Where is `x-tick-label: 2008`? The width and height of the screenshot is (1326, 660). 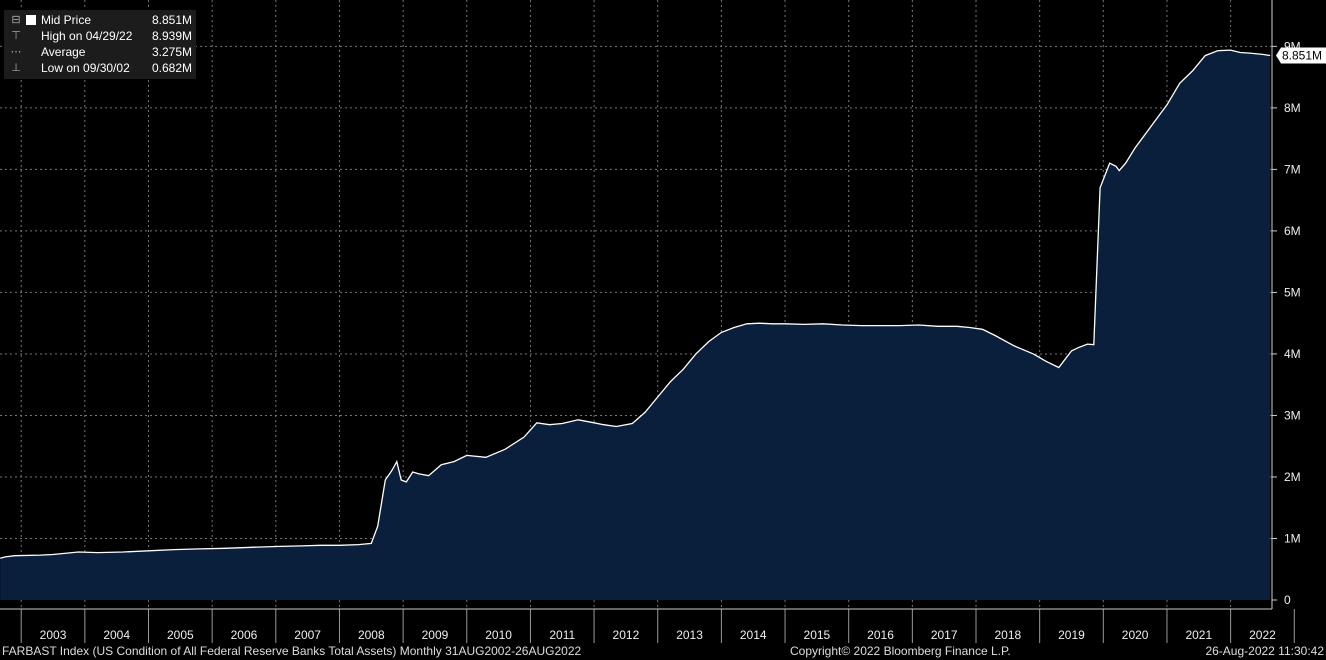 x-tick-label: 2008 is located at coordinates (371, 635).